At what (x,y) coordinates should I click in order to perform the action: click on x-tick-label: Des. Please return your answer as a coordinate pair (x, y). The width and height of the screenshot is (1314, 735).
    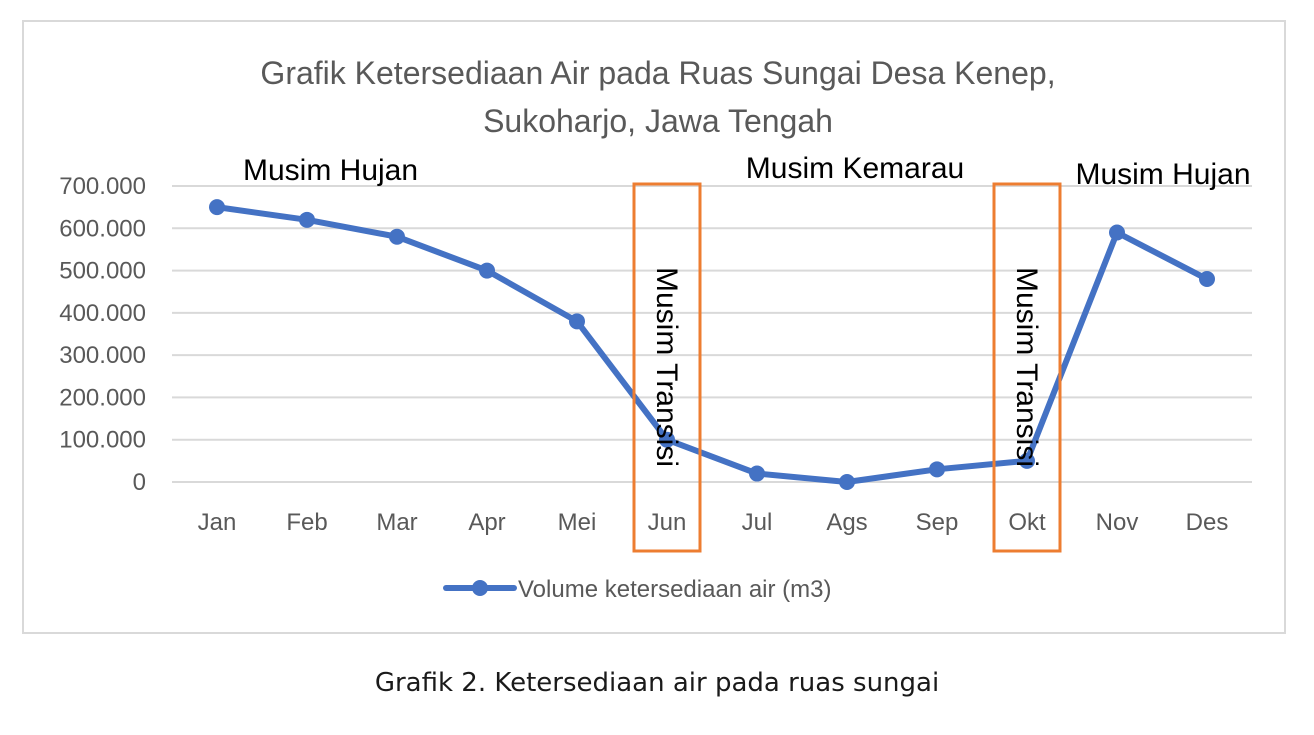
    Looking at the image, I should click on (1207, 522).